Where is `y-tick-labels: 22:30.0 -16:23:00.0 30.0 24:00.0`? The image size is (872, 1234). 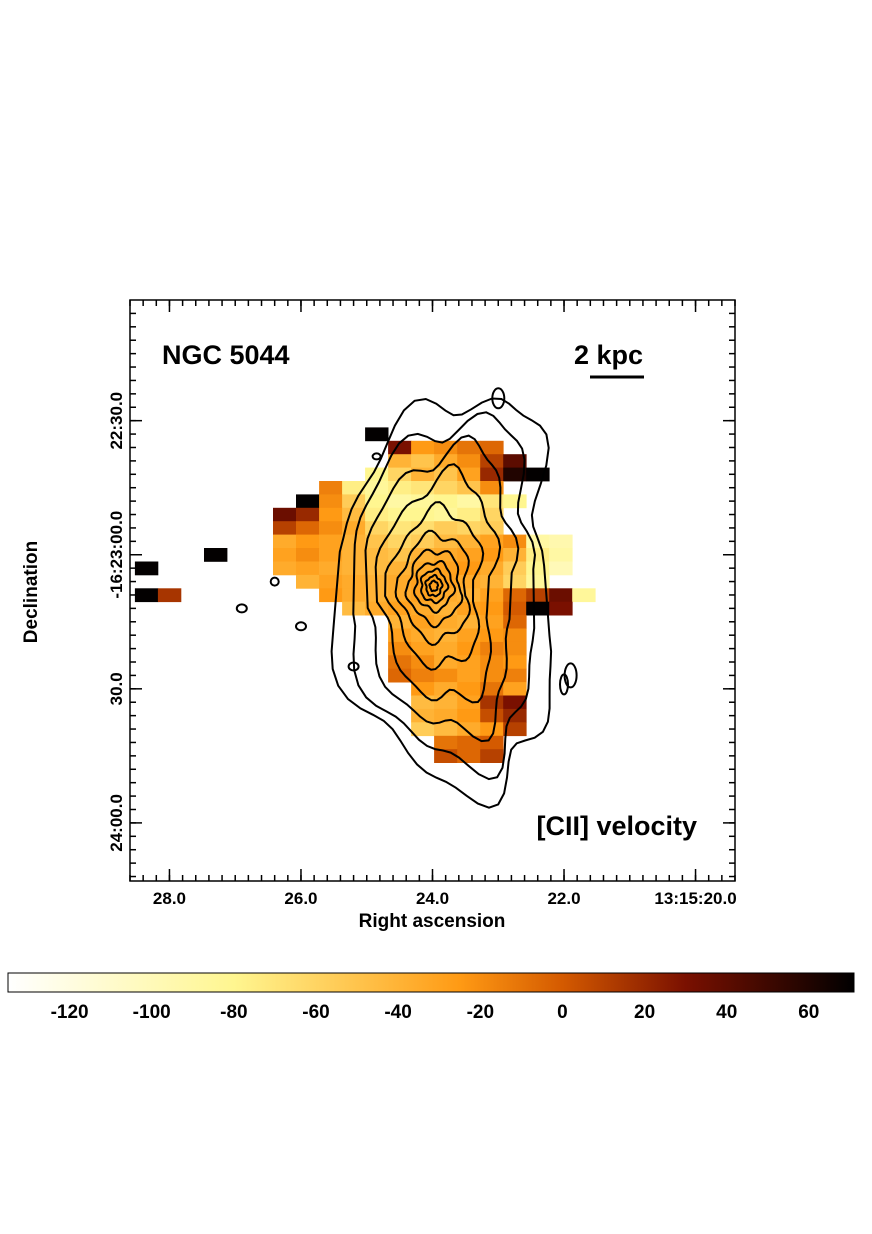
y-tick-labels: 22:30.0 -16:23:00.0 30.0 24:00.0 is located at coordinates (116, 622).